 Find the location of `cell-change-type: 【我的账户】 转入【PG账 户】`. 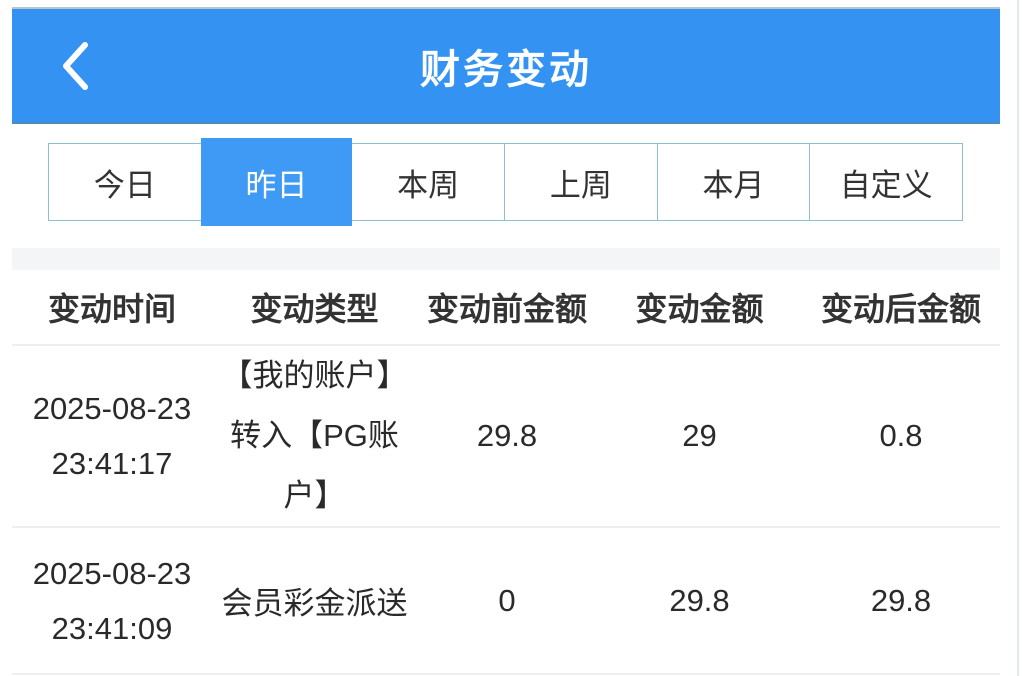

cell-change-type: 【我的账户】 转入【PG账 户】 is located at coordinates (314, 436).